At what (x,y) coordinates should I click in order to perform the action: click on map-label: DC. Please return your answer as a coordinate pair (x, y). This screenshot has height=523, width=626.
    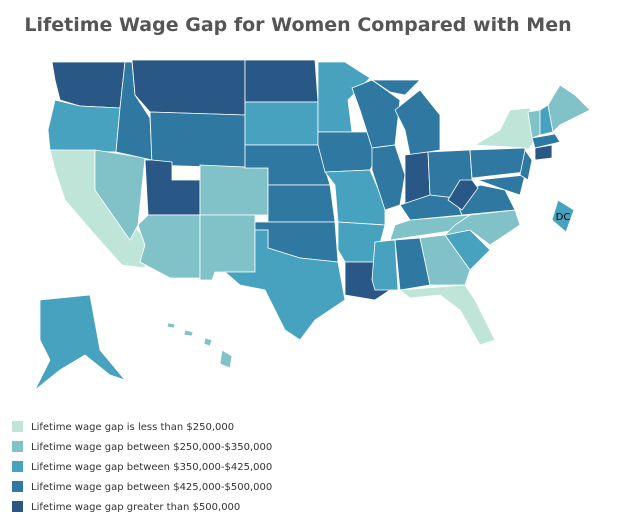
    Looking at the image, I should click on (563, 217).